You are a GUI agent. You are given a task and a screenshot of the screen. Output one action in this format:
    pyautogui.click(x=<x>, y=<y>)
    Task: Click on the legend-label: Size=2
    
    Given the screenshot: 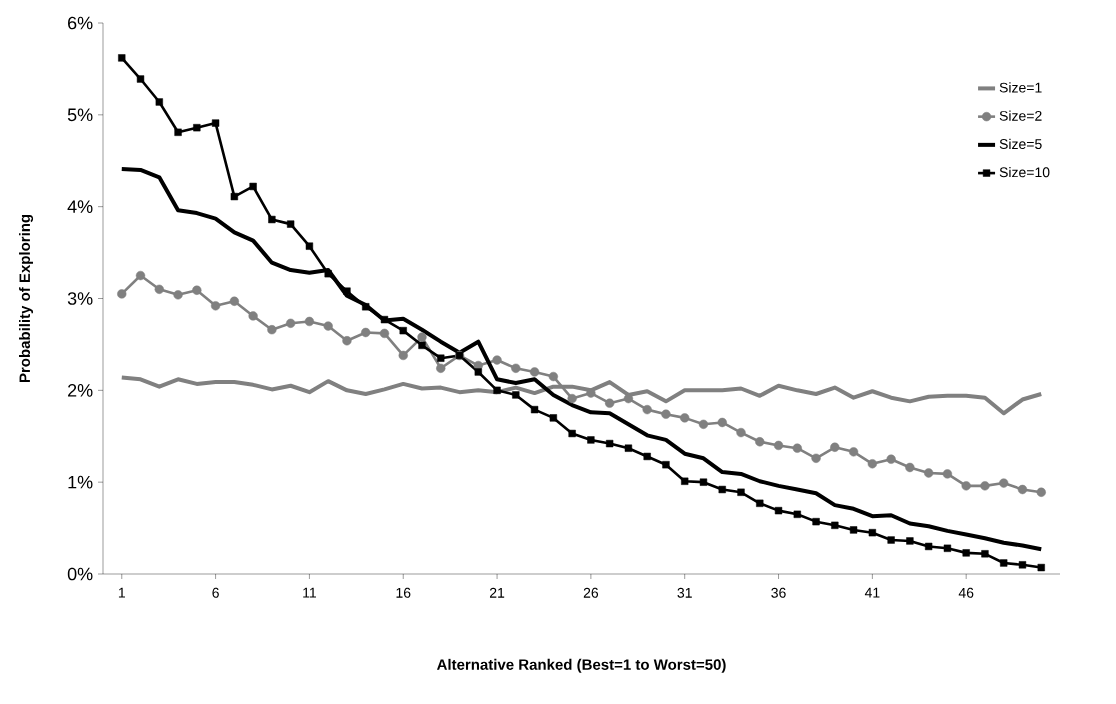 What is the action you would take?
    pyautogui.click(x=1020, y=115)
    